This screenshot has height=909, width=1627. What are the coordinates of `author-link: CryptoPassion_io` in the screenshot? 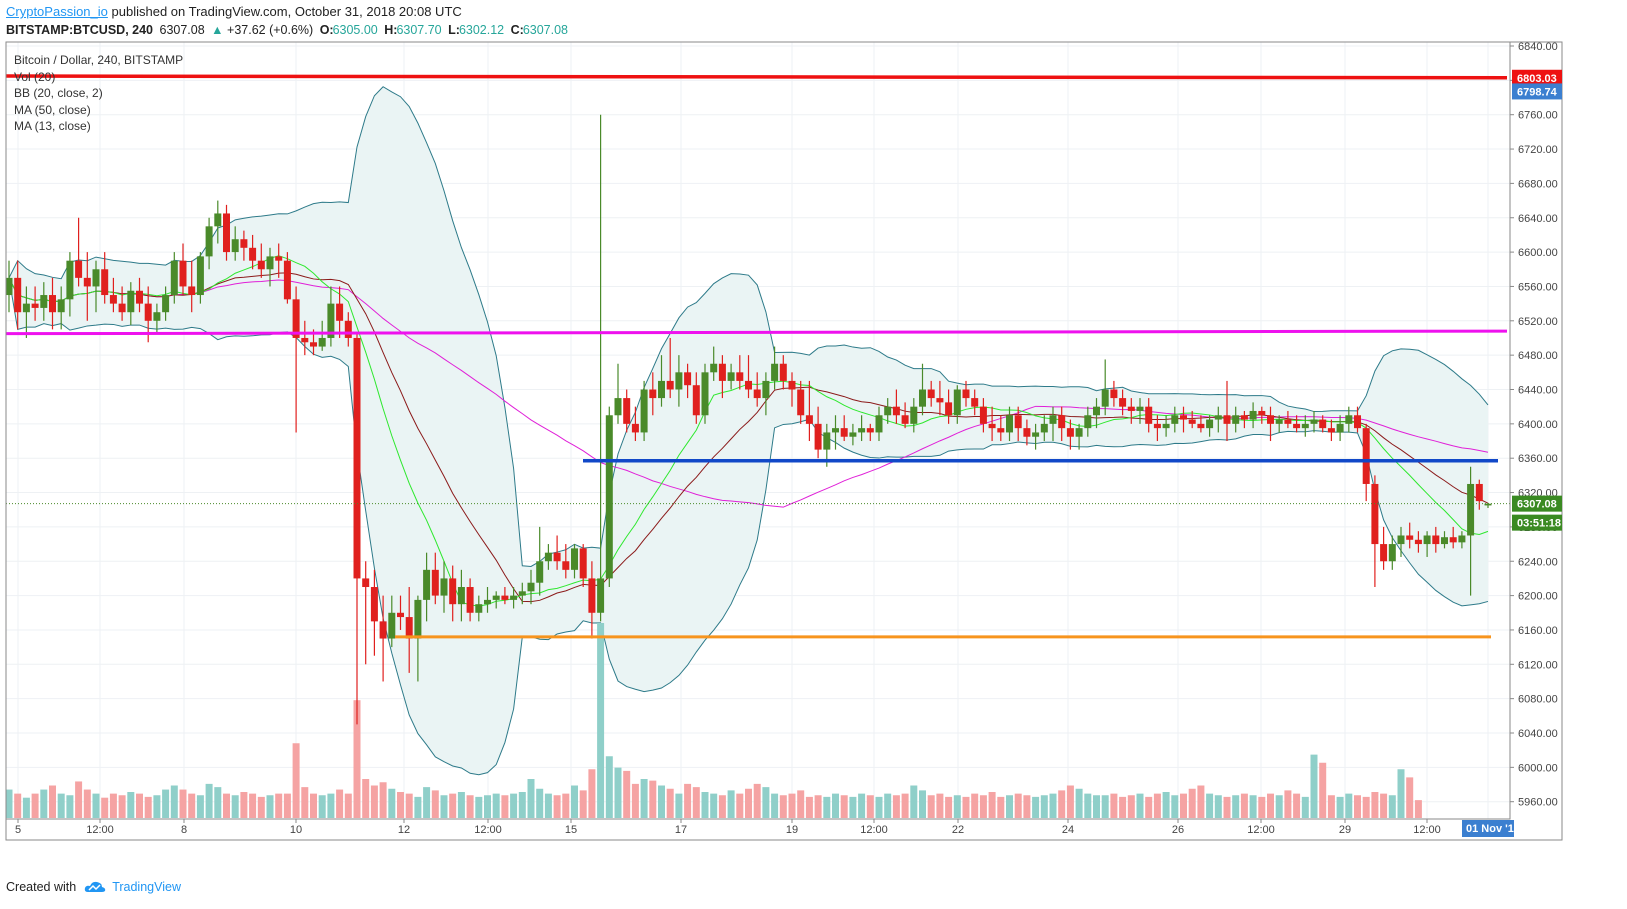 It's located at (57, 11).